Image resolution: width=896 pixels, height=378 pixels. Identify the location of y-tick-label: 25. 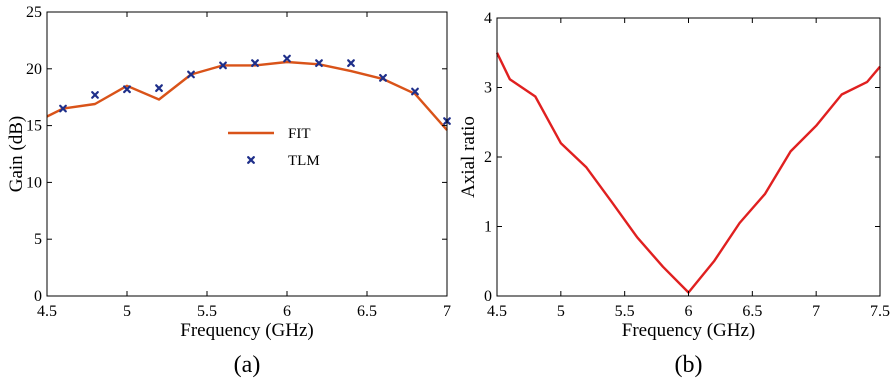
(34, 12).